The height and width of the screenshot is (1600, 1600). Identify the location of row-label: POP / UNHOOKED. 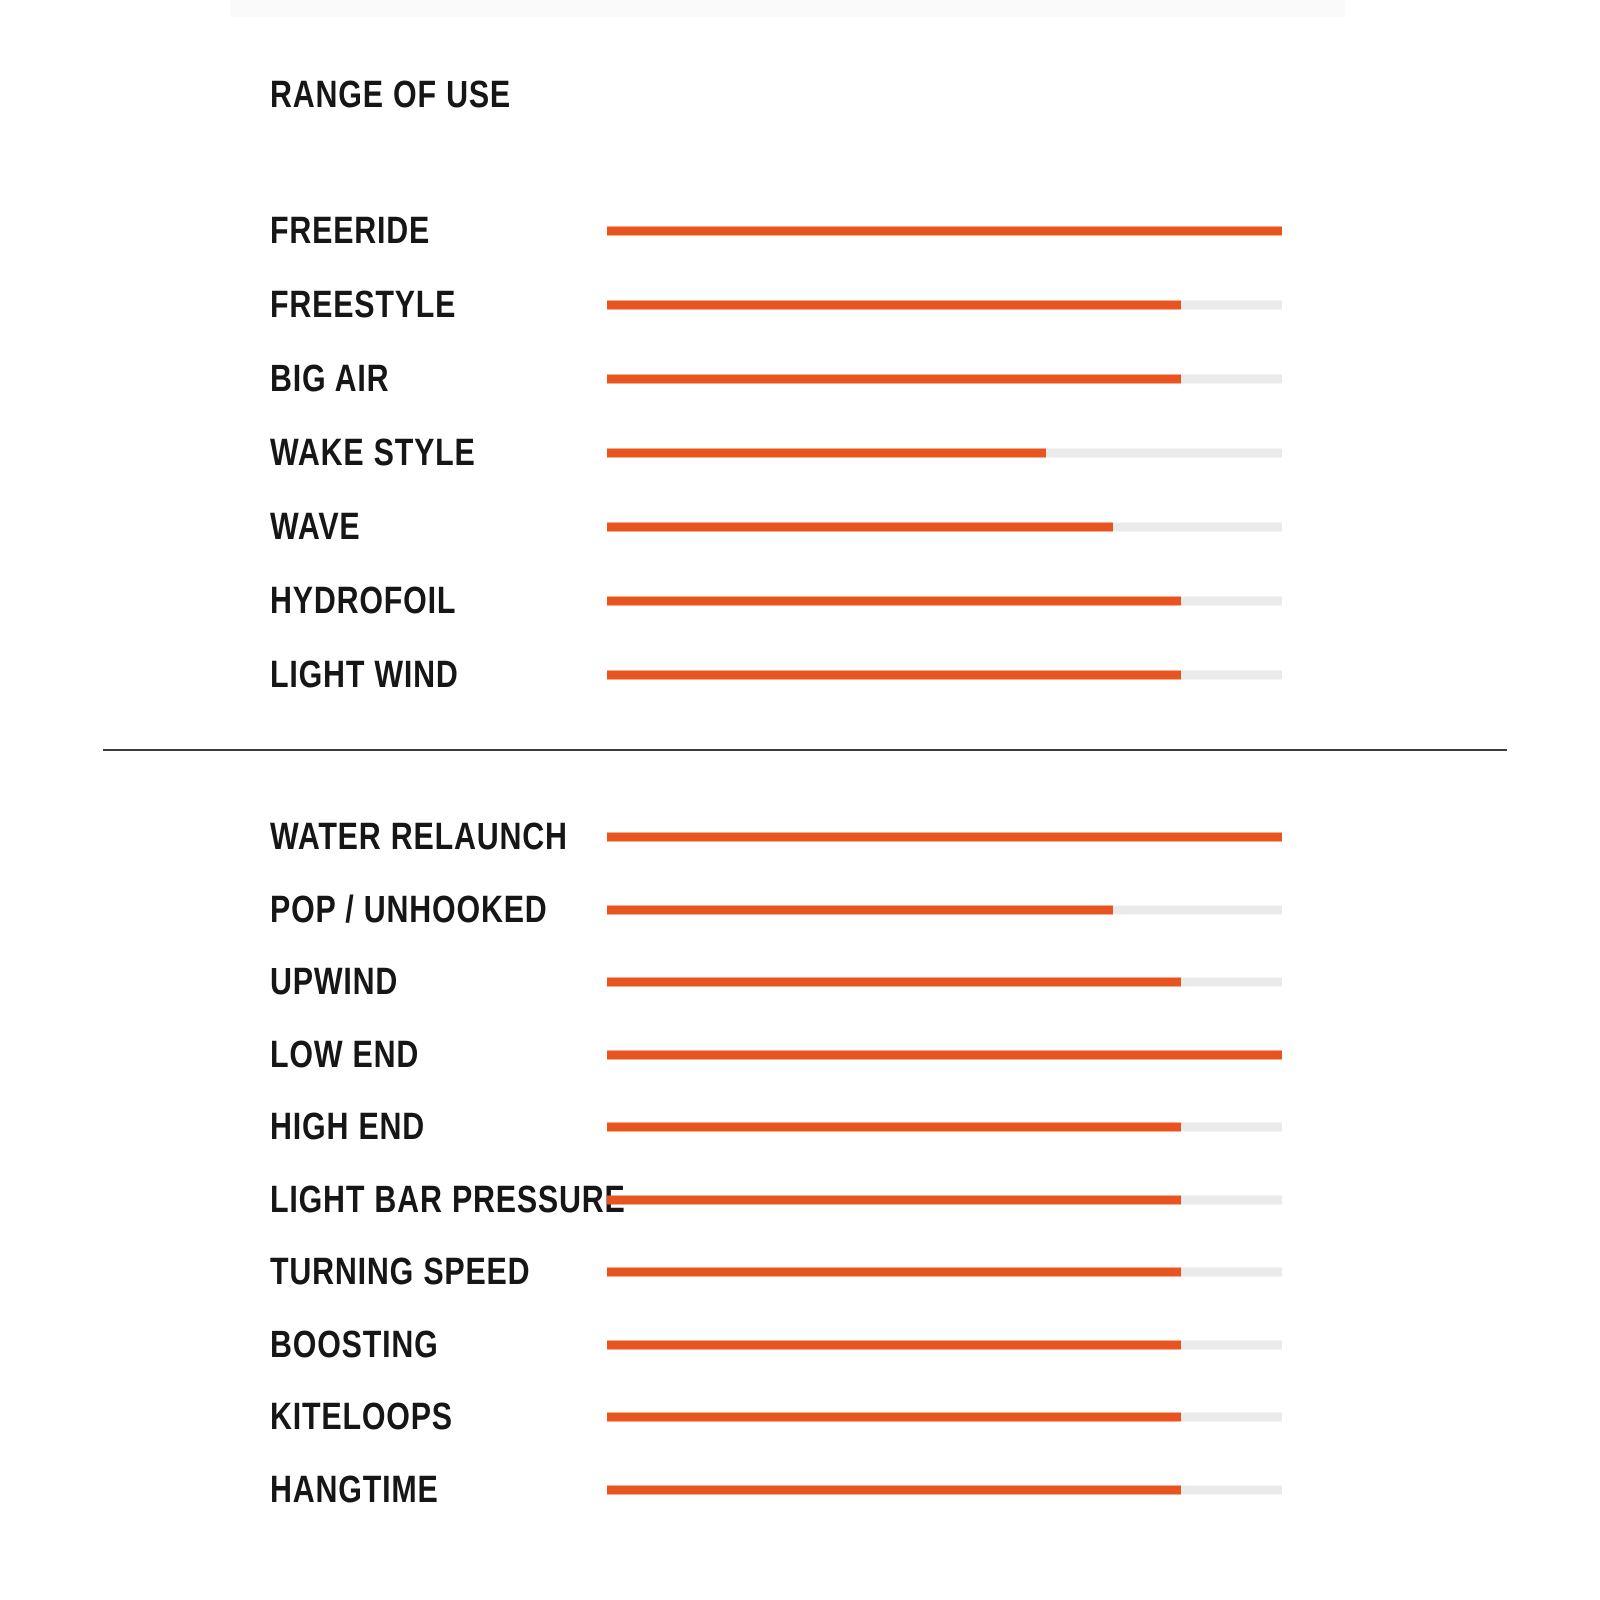
(409, 909).